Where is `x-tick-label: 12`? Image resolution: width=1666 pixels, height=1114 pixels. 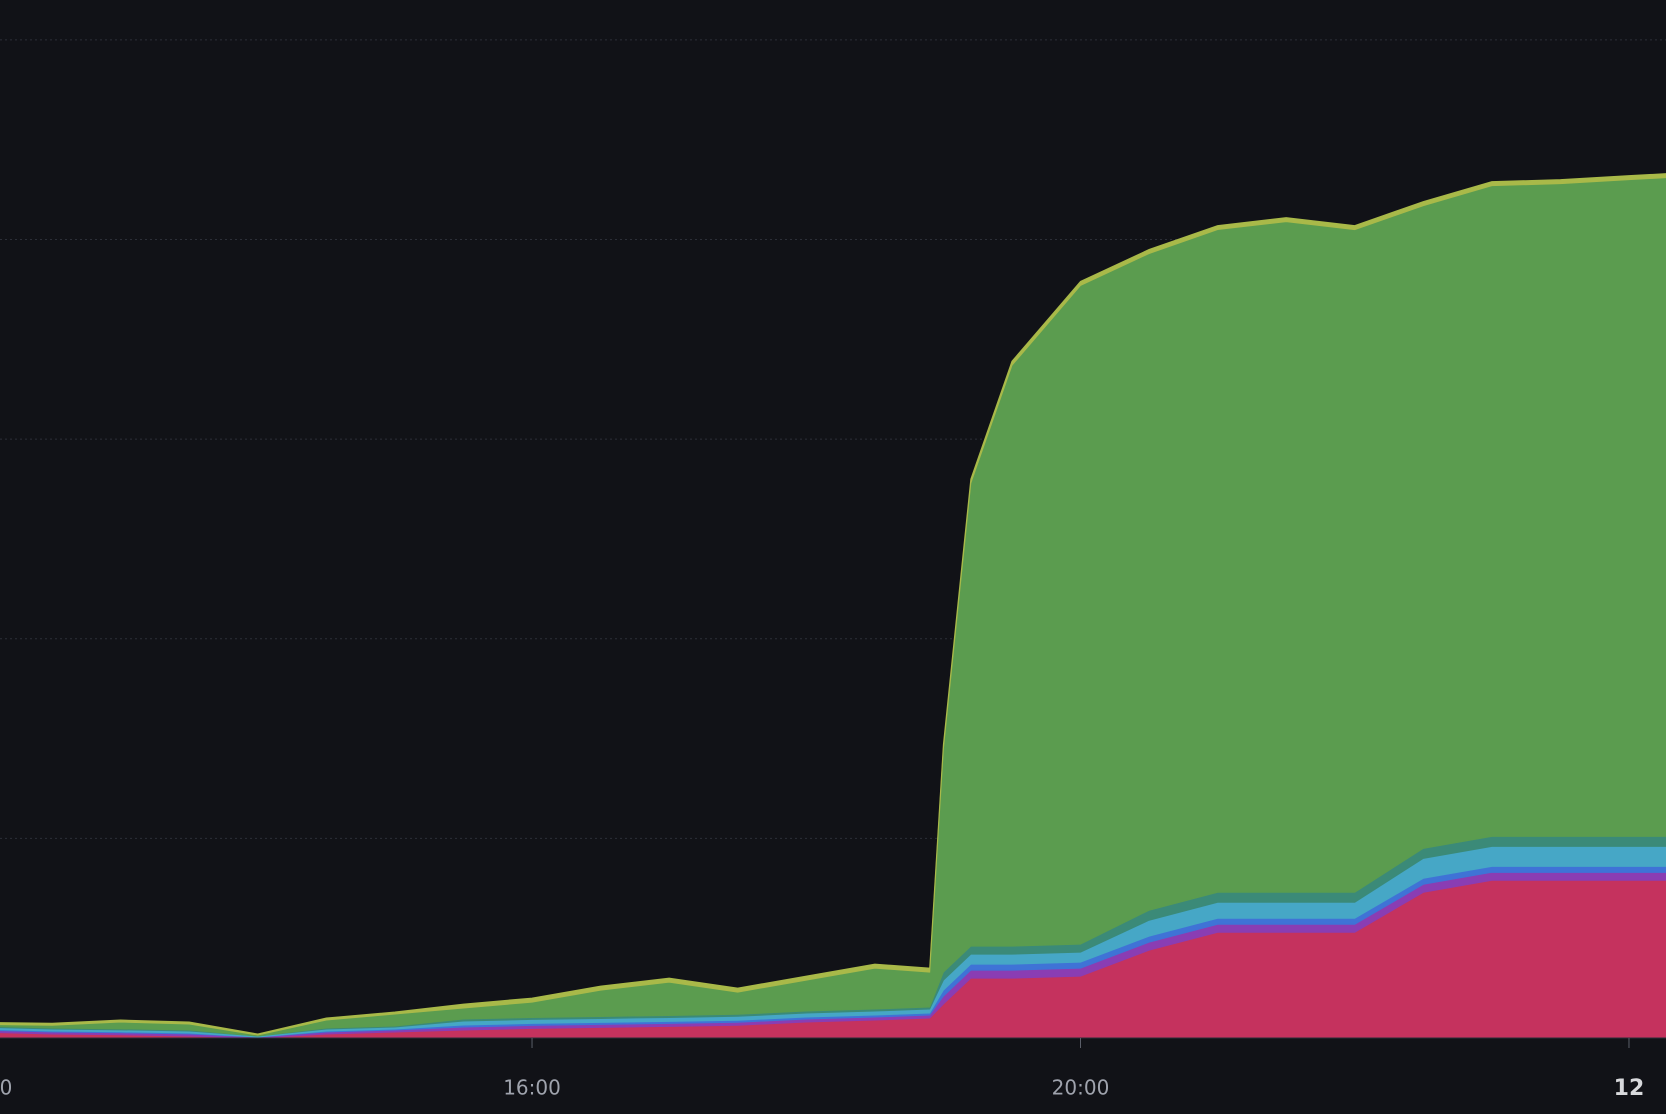
x-tick-label: 12 is located at coordinates (1629, 1088).